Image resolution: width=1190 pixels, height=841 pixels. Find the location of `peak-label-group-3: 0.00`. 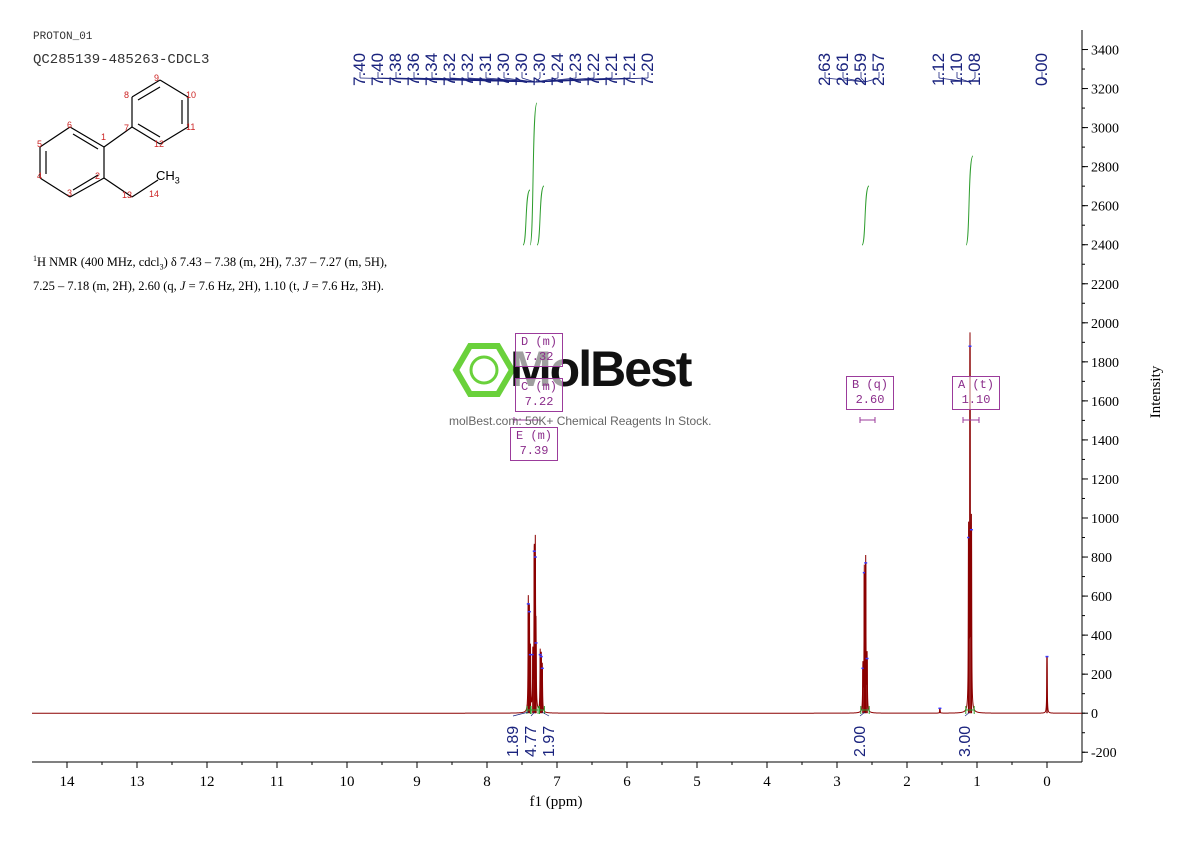

peak-label-group-3: 0.00 is located at coordinates (1041, 69).